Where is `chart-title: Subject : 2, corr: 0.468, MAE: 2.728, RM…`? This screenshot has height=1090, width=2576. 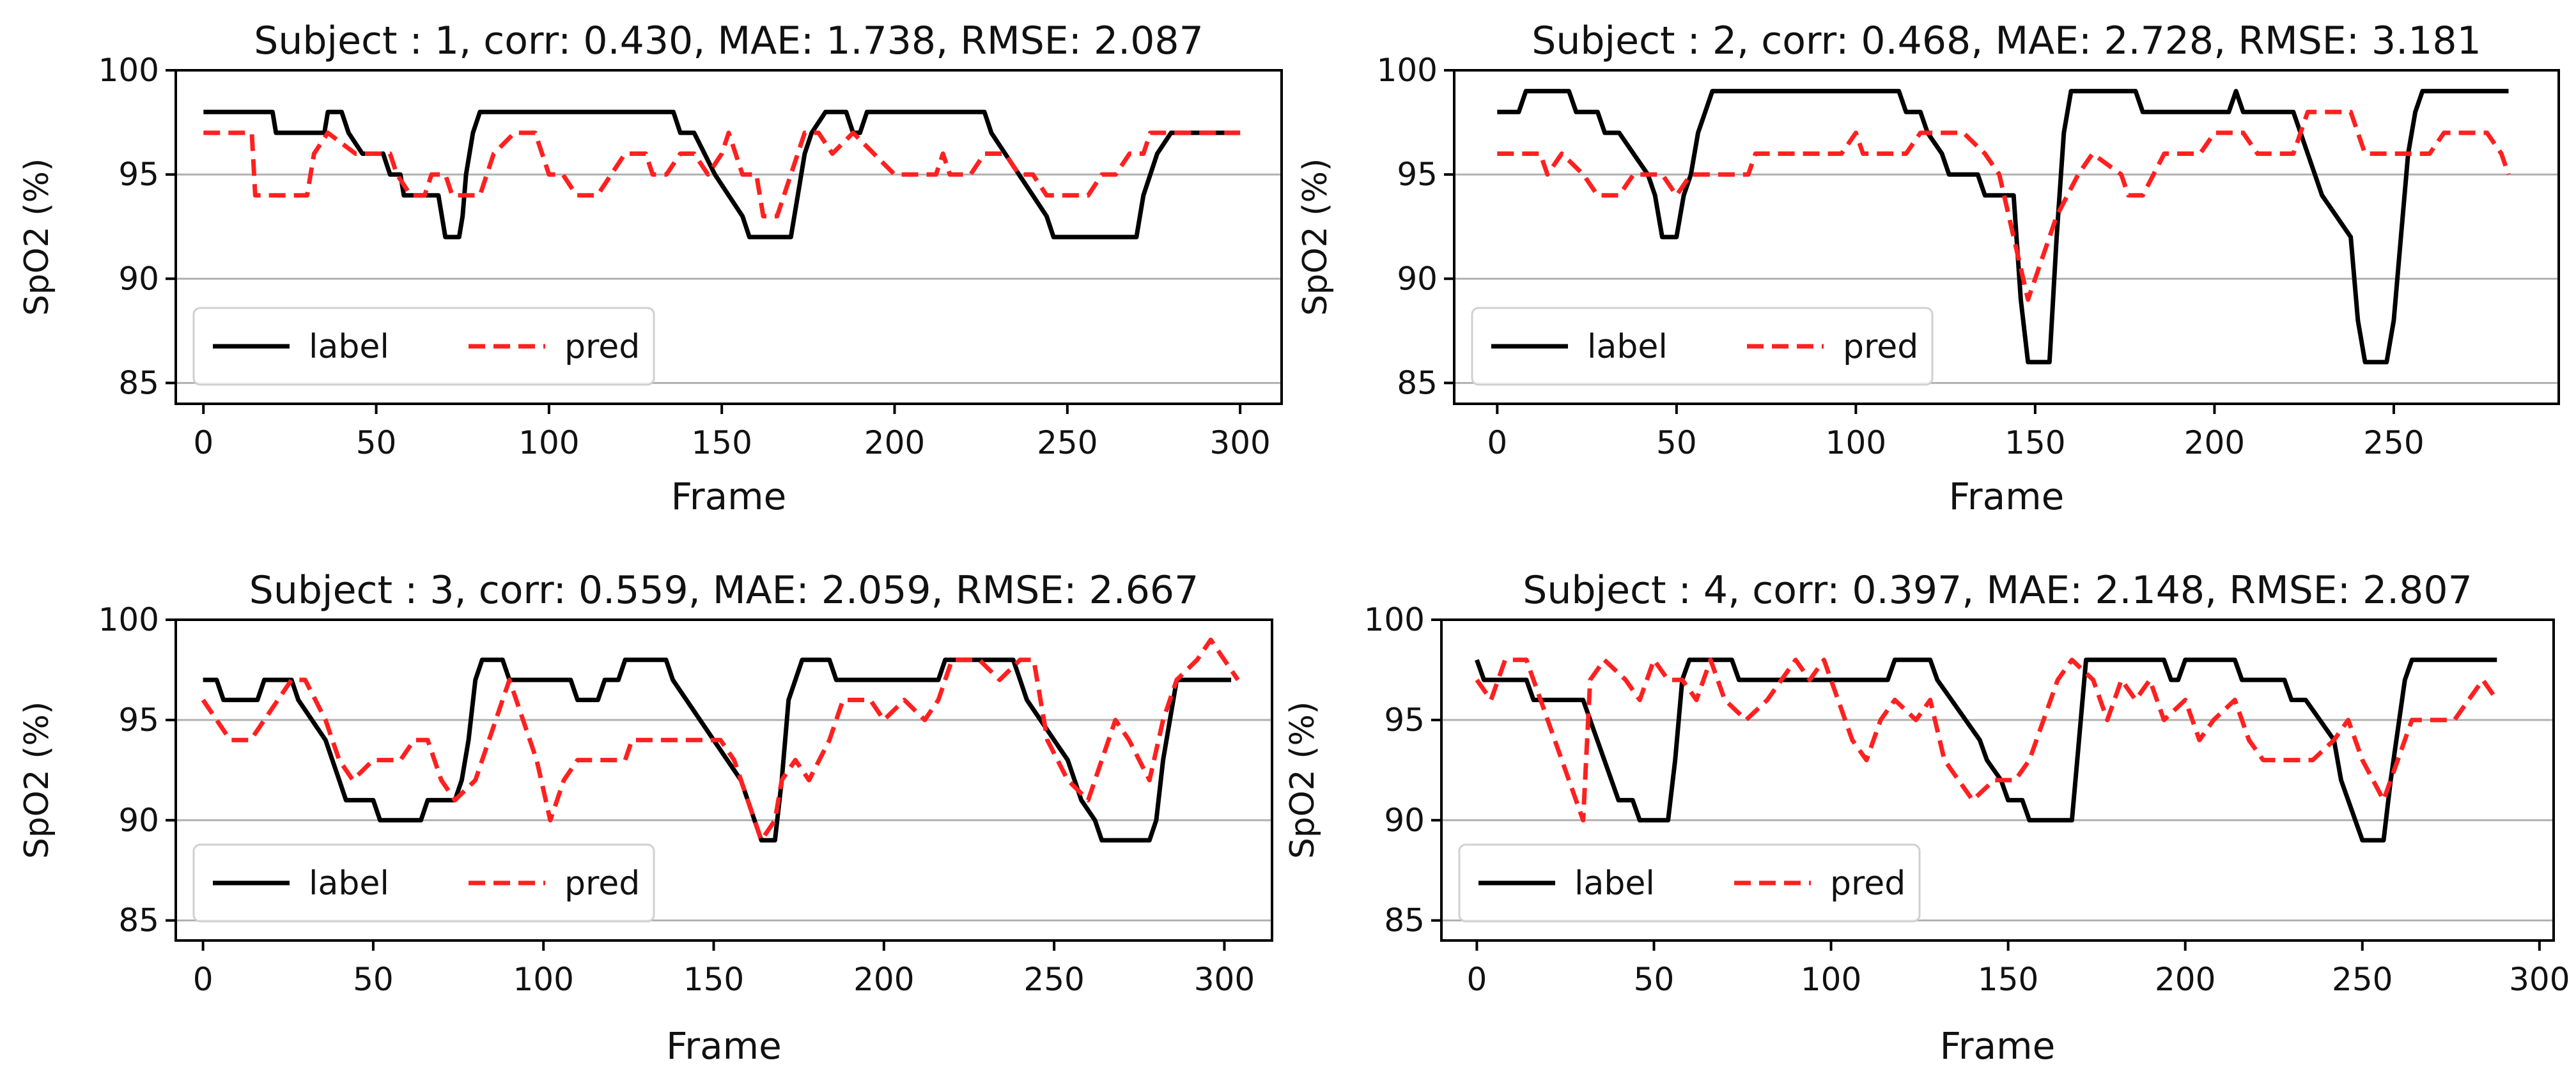 chart-title: Subject : 2, corr: 0.468, MAE: 2.728, RM… is located at coordinates (2006, 41).